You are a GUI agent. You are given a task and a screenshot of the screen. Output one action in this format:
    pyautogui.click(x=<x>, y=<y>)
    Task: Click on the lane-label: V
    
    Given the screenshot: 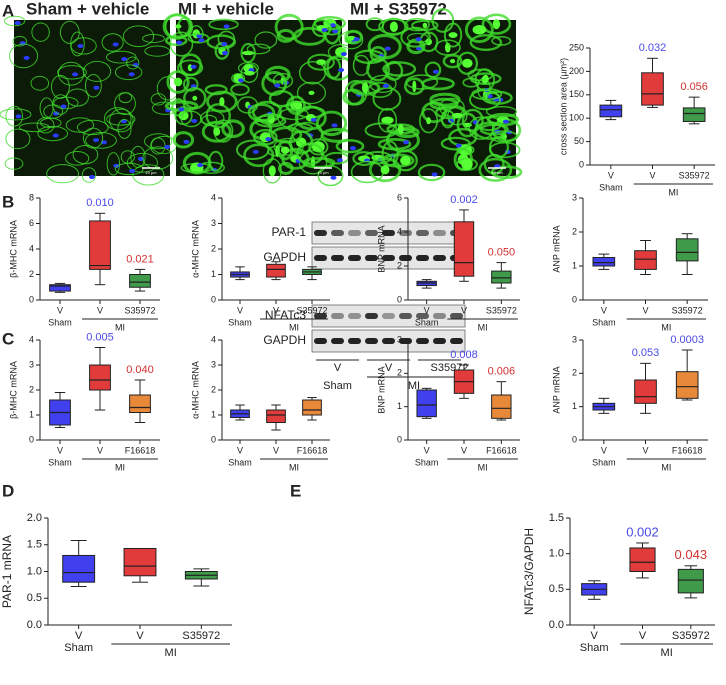 What is the action you would take?
    pyautogui.click(x=338, y=368)
    